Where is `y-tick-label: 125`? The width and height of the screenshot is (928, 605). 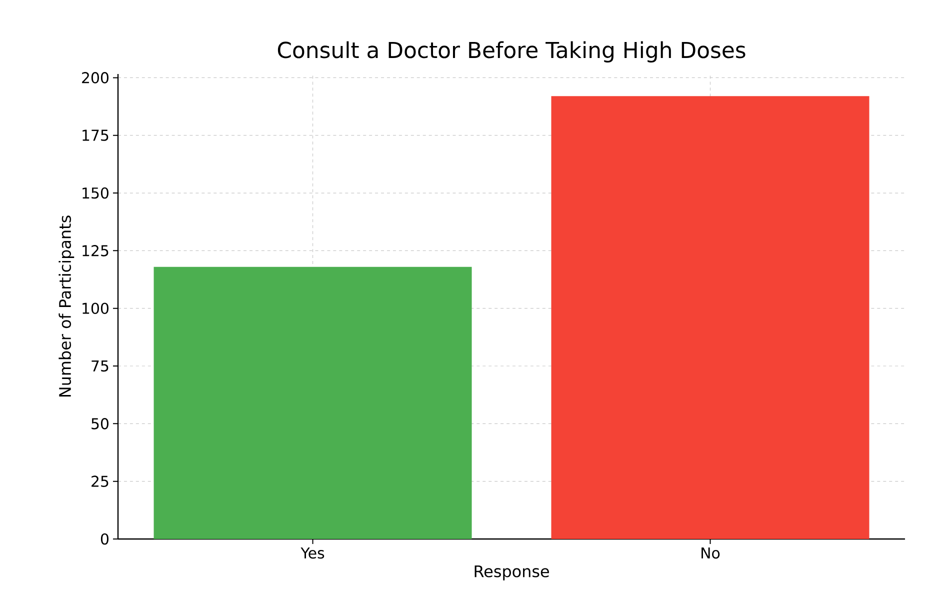
y-tick-label: 125 is located at coordinates (95, 250).